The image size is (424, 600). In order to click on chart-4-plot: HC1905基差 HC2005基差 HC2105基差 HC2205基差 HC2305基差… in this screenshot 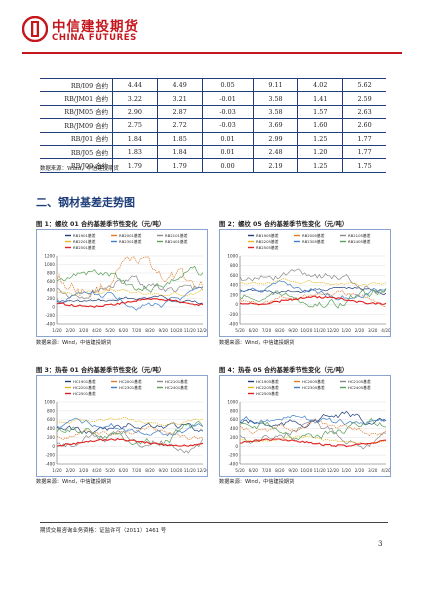, I will do `click(308, 426)`.